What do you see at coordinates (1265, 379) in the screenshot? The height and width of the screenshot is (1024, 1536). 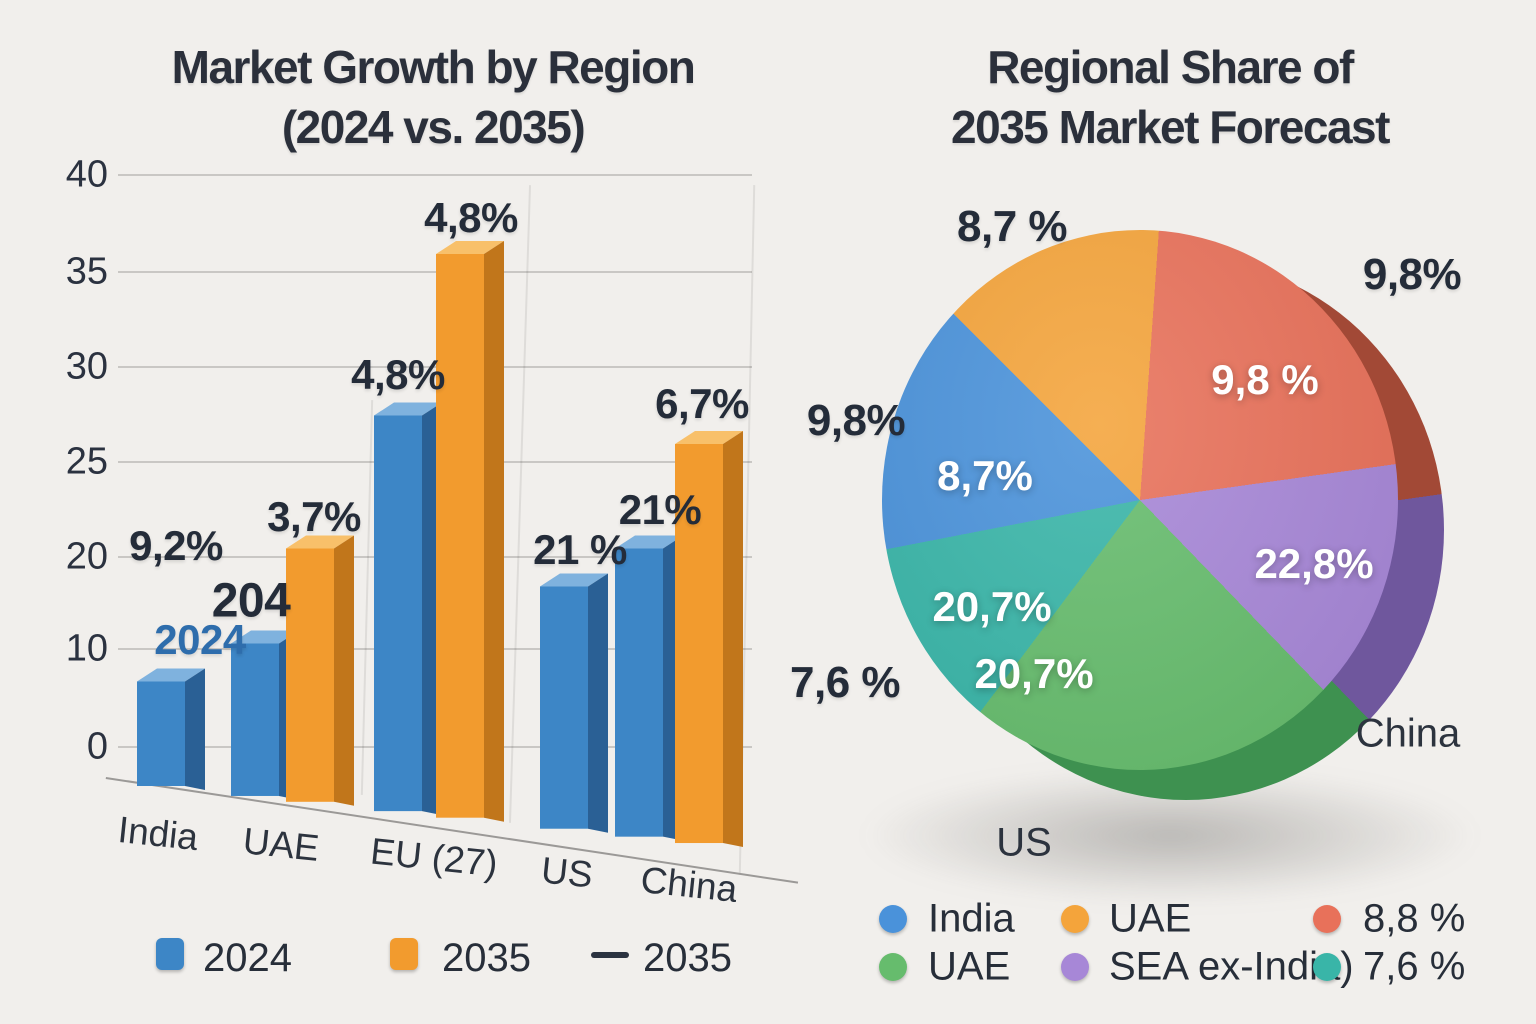 I see `slice-label-red: 9,8 %` at bounding box center [1265, 379].